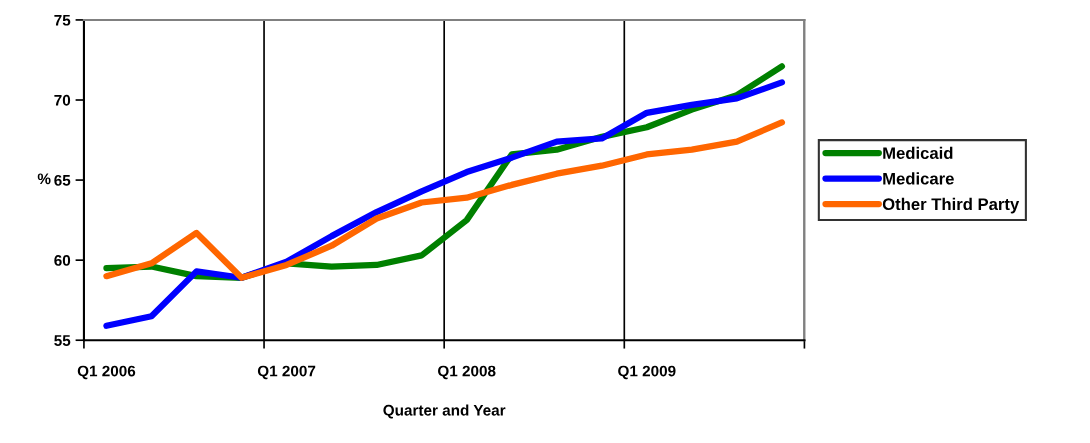 This screenshot has width=1090, height=443. I want to click on y-tick-label: 55, so click(62, 340).